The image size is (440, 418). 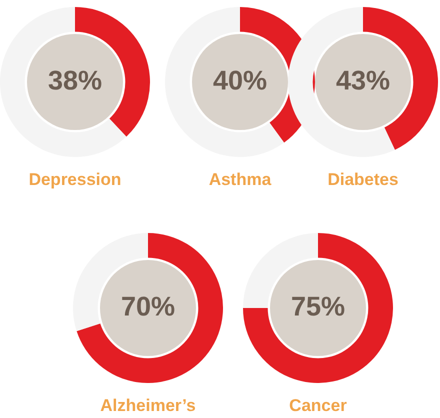 What do you see at coordinates (318, 406) in the screenshot?
I see `text: Cancer` at bounding box center [318, 406].